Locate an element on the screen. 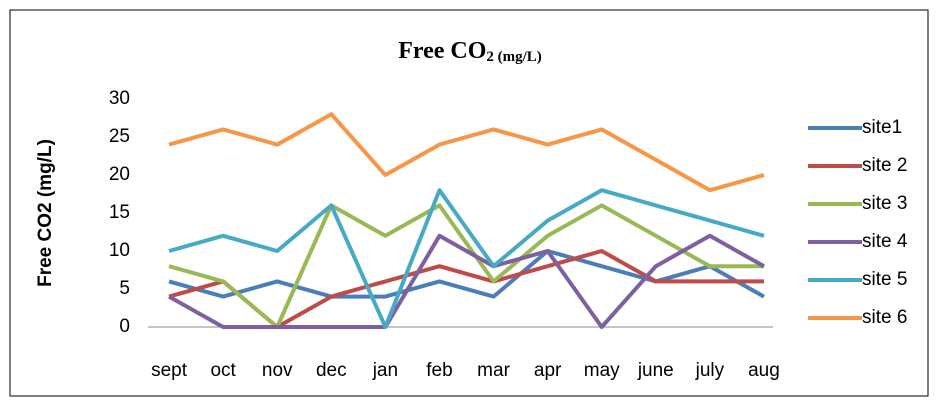 The image size is (940, 408). x-tick-label: feb is located at coordinates (439, 370).